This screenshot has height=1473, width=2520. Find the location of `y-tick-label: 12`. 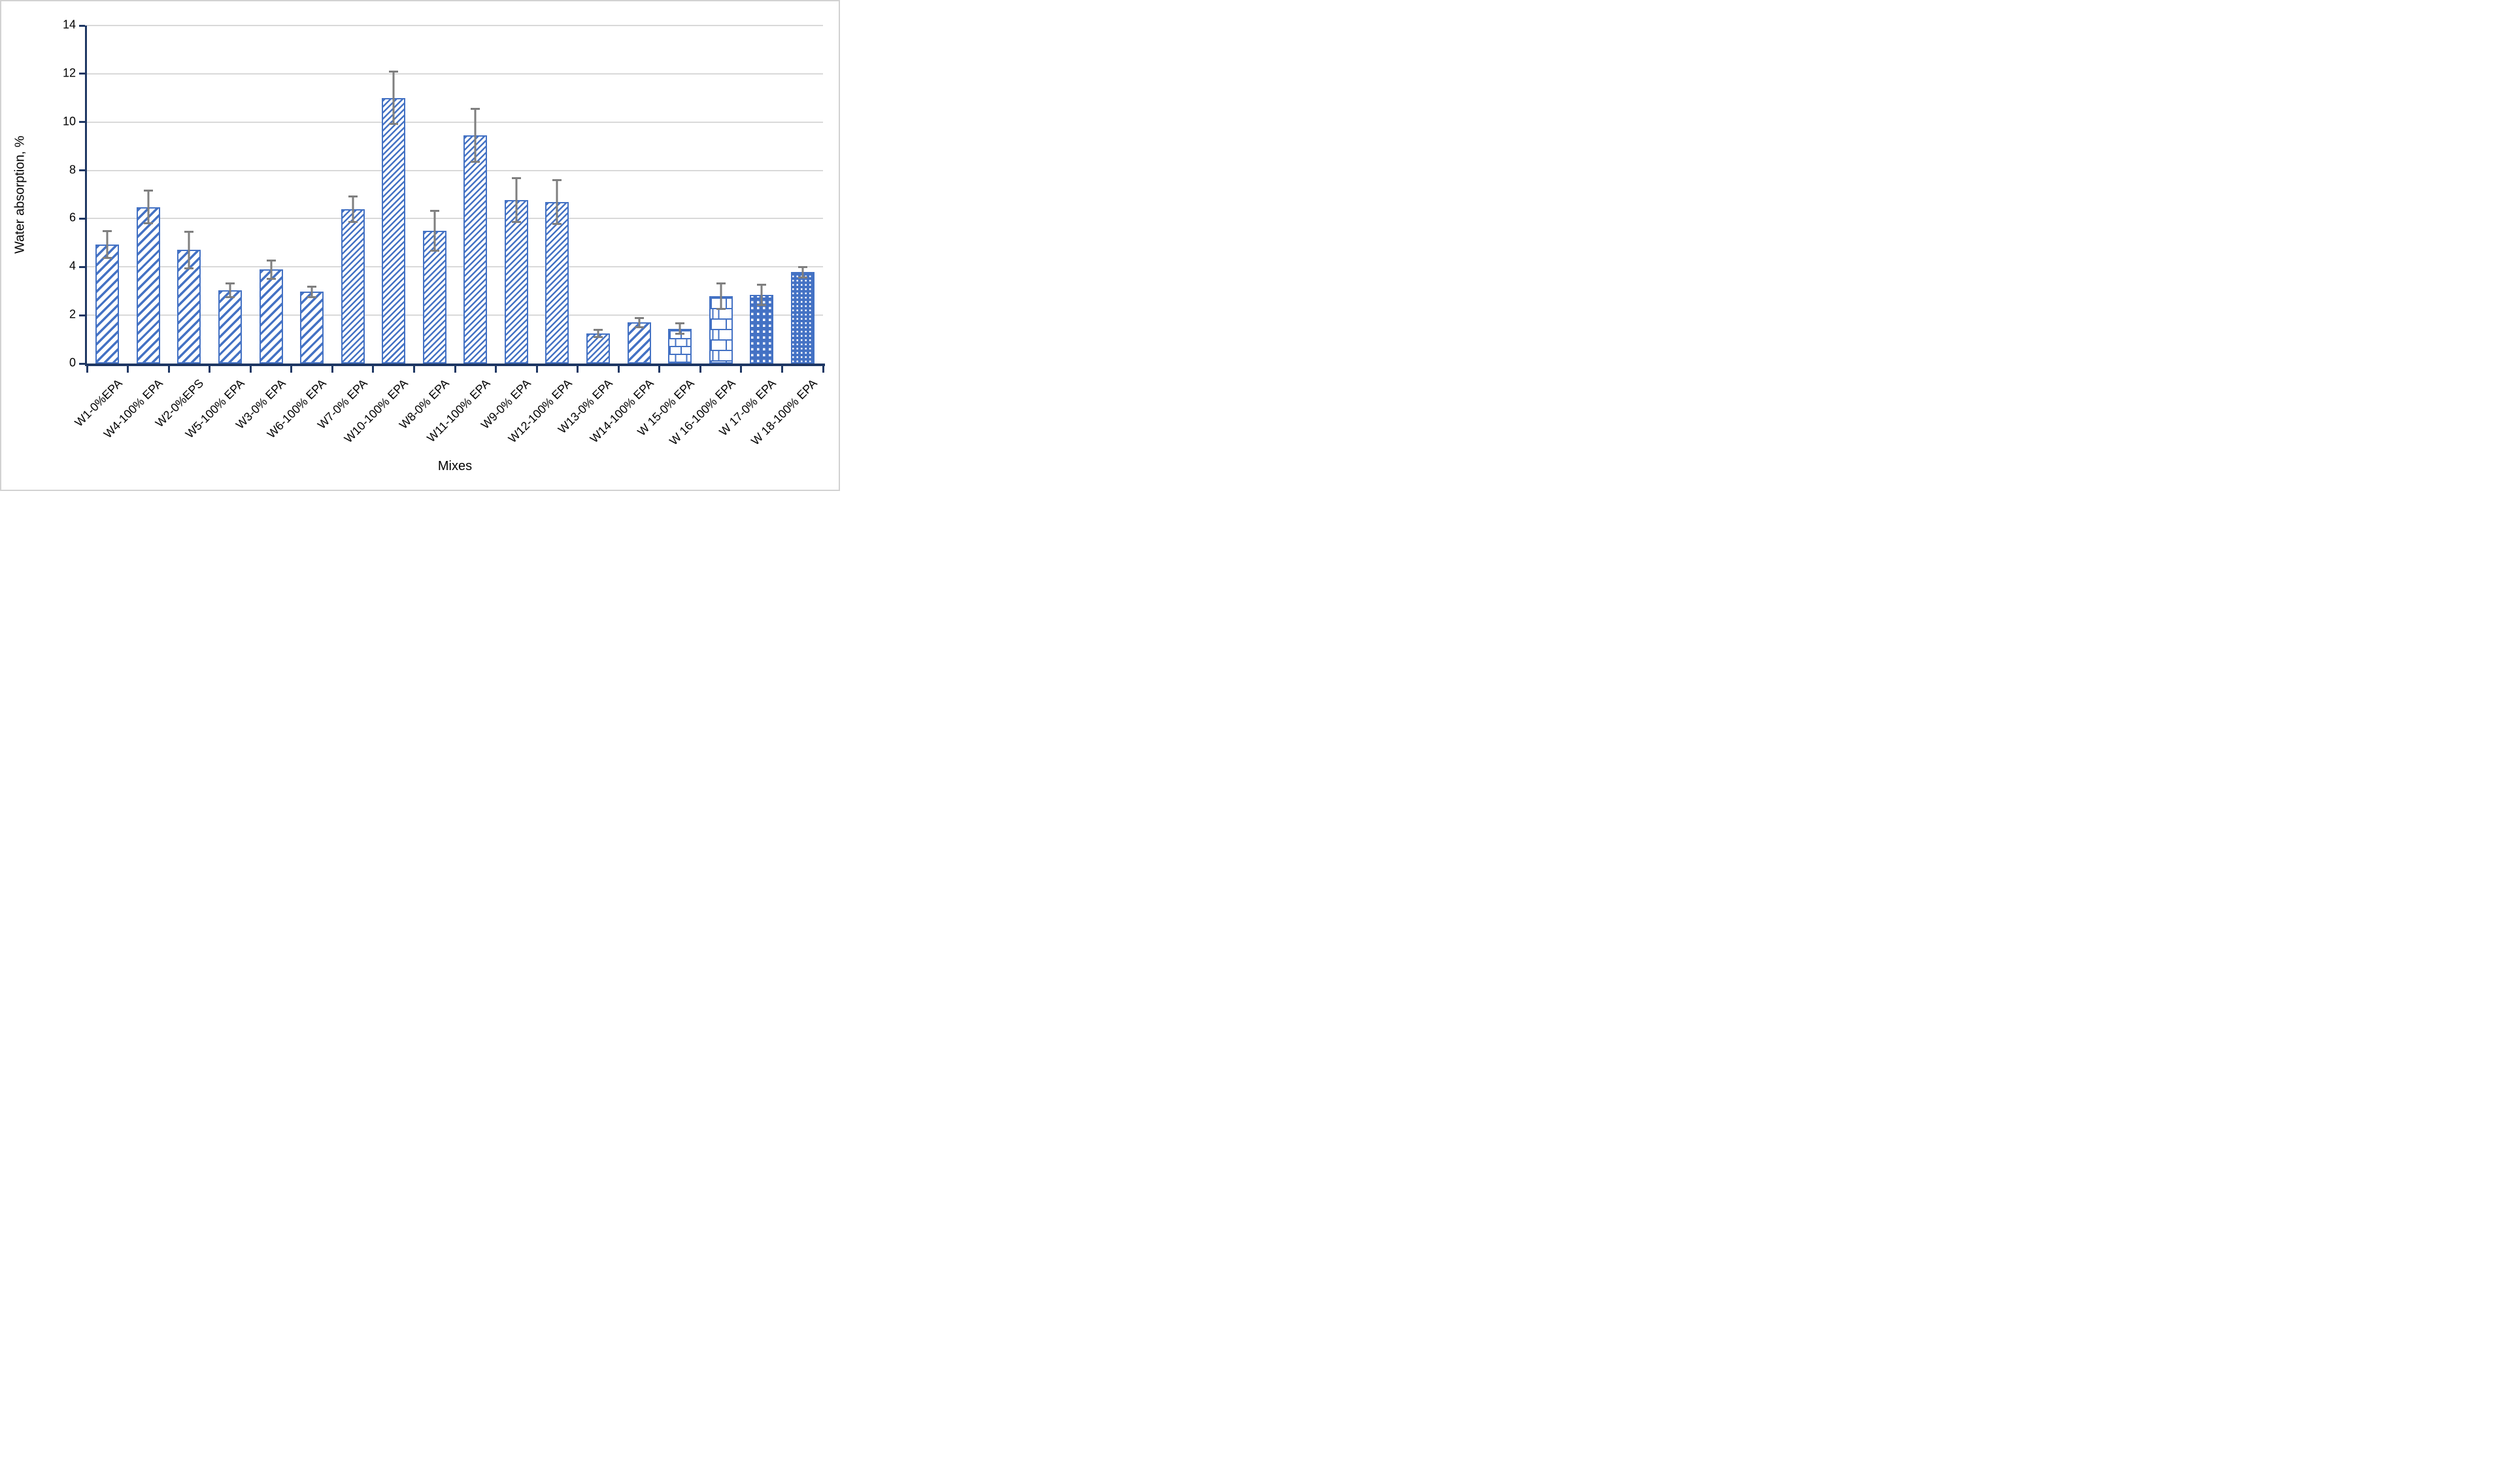

y-tick-label: 12 is located at coordinates (69, 73).